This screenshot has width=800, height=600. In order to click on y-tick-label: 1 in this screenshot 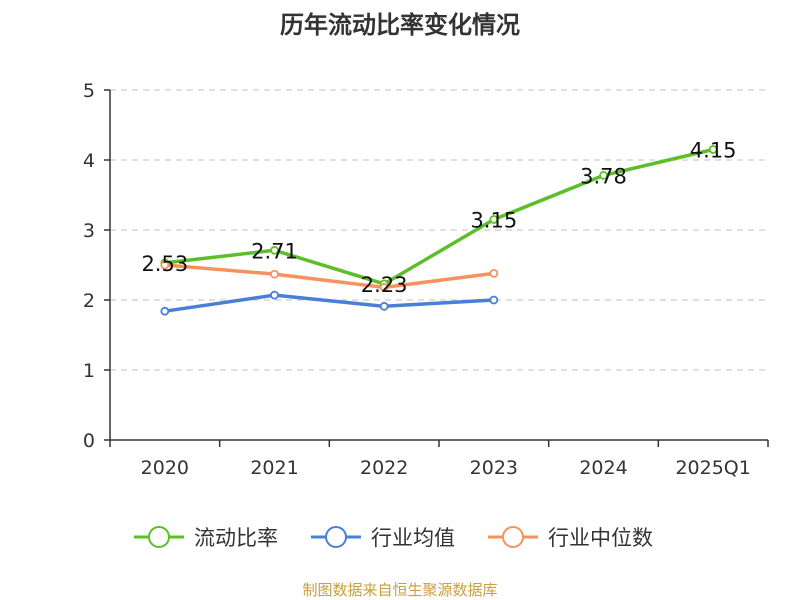, I will do `click(89, 371)`.